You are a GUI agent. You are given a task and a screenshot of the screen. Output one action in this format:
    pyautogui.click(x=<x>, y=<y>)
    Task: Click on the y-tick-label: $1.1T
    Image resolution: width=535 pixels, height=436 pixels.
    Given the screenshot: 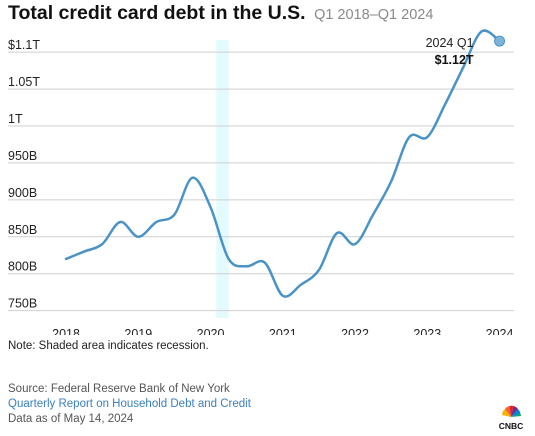 What is the action you would take?
    pyautogui.click(x=24, y=45)
    